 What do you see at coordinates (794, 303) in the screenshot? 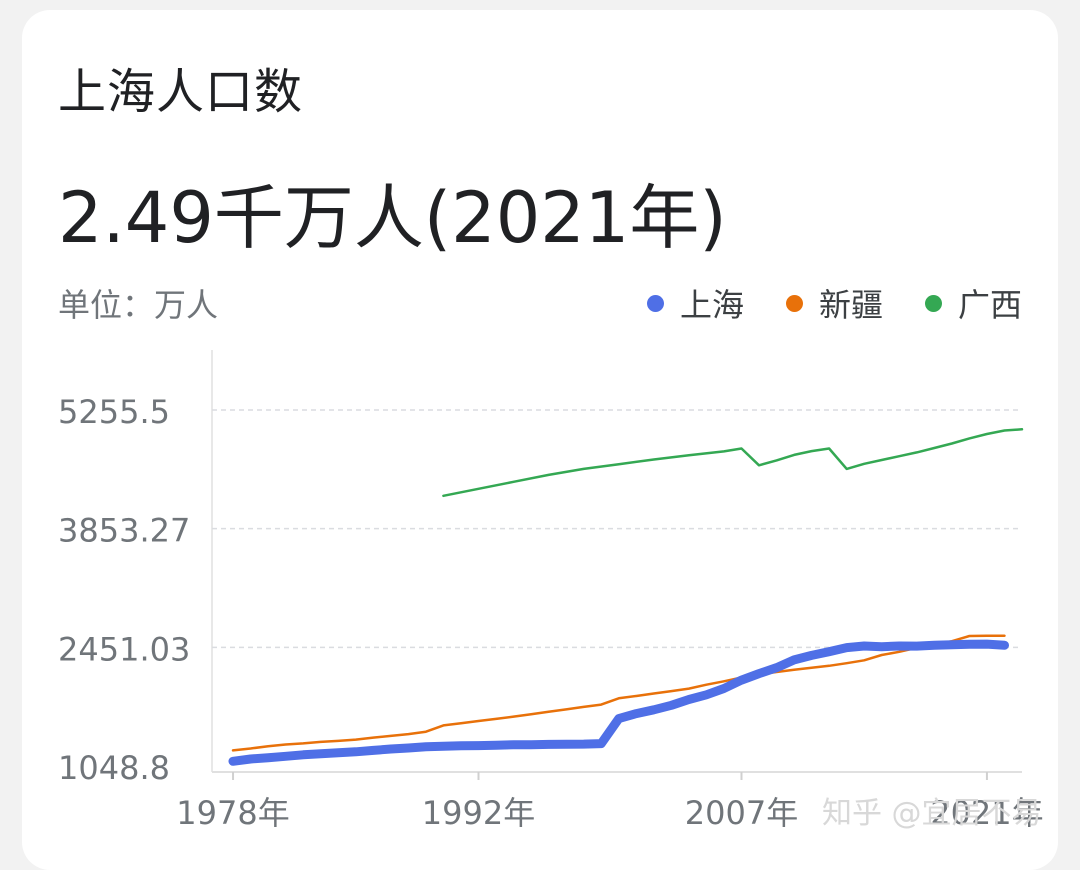
I see `legend-dot-xinjiang` at bounding box center [794, 303].